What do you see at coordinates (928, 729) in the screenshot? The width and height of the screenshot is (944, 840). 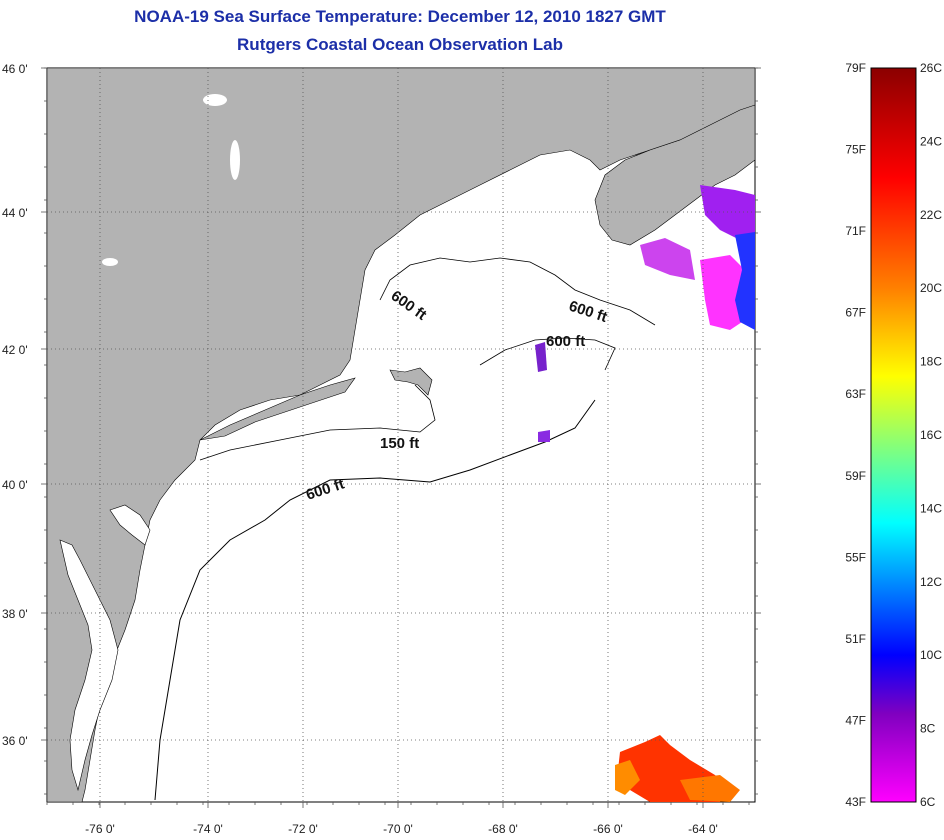 I see `celsius-label: 8C` at bounding box center [928, 729].